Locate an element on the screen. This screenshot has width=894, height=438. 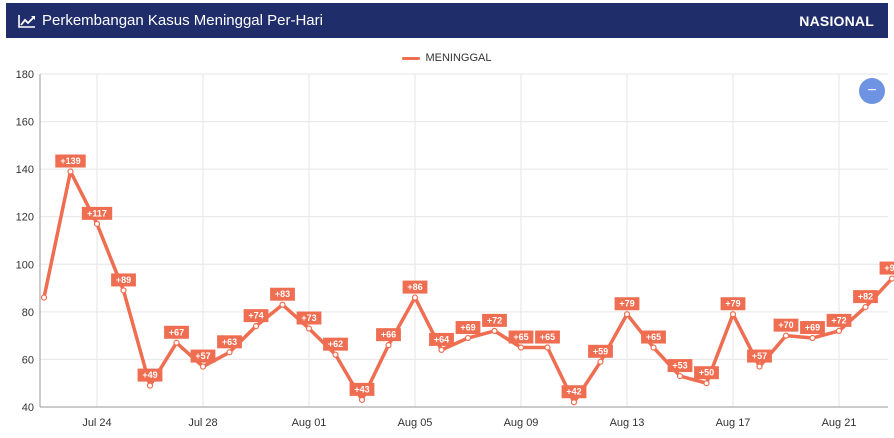
y-tick-label: 180 is located at coordinates (25, 75).